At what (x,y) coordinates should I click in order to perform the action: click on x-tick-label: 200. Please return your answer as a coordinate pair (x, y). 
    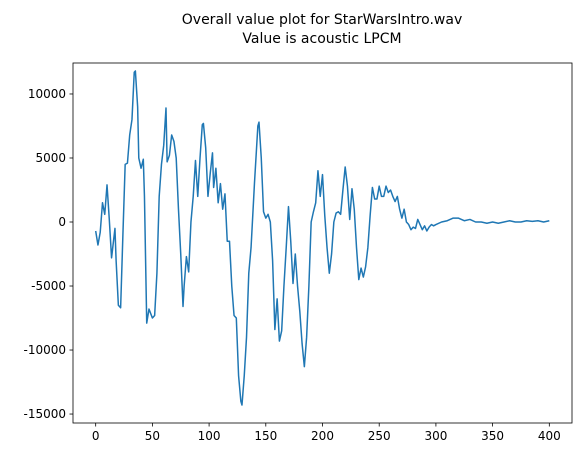
    Looking at the image, I should click on (322, 436).